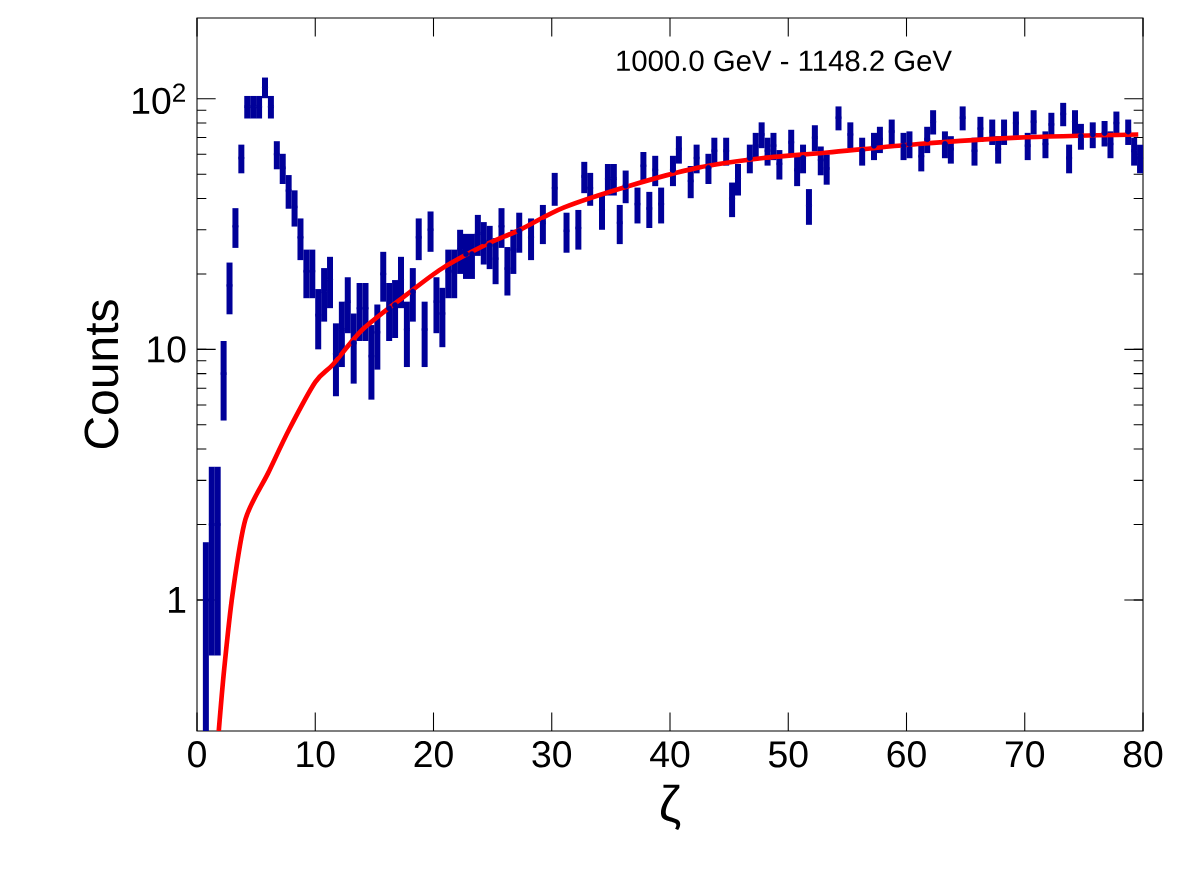 This screenshot has width=1178, height=883. What do you see at coordinates (784, 61) in the screenshot?
I see `annotation: 1000.0 GeV - 1148.2 GeV` at bounding box center [784, 61].